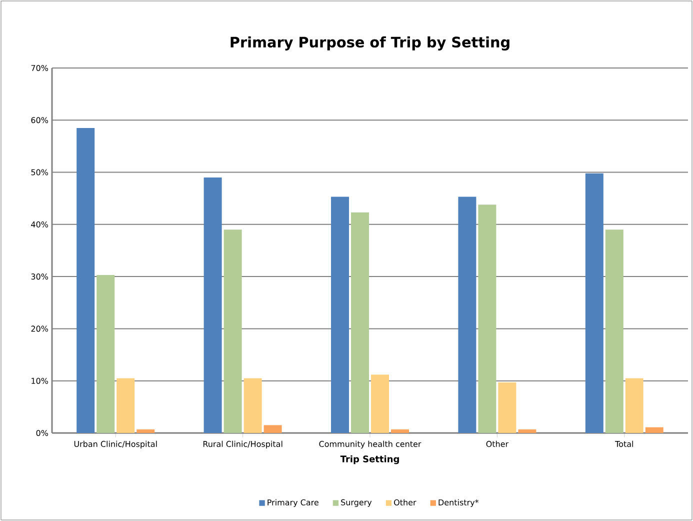 The height and width of the screenshot is (521, 693). I want to click on x-tick-label: Other, so click(497, 443).